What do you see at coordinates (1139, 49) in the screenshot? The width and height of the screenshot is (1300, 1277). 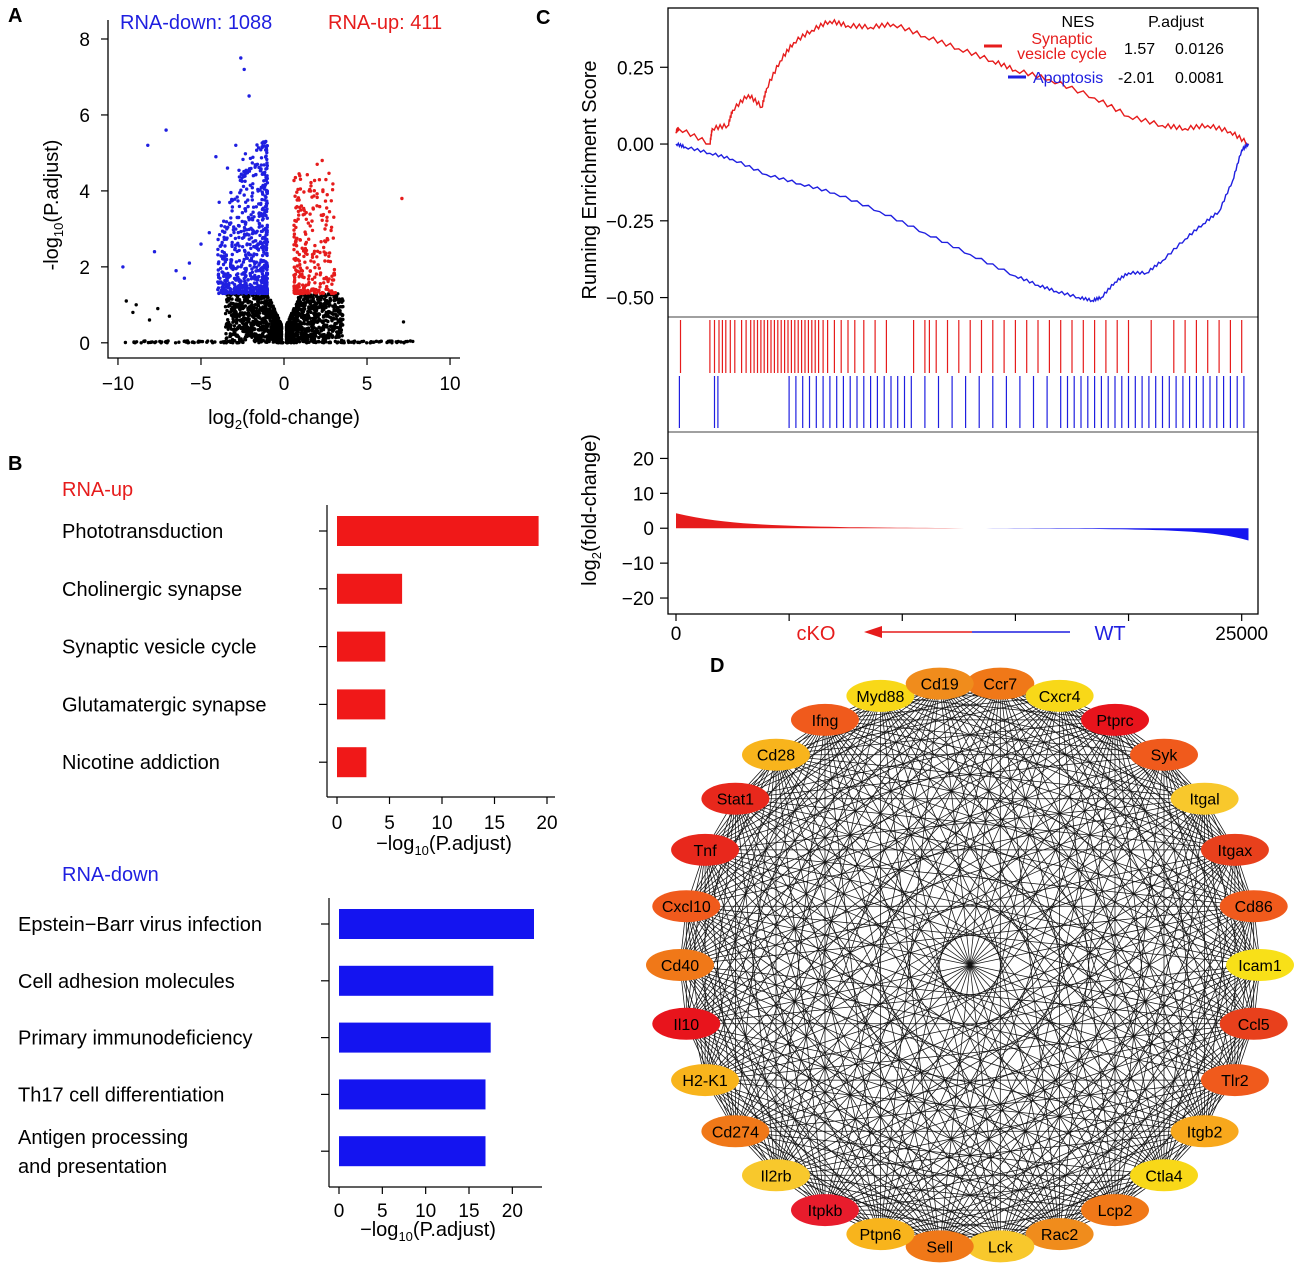 I see `nes-synaptic: 1.57` at bounding box center [1139, 49].